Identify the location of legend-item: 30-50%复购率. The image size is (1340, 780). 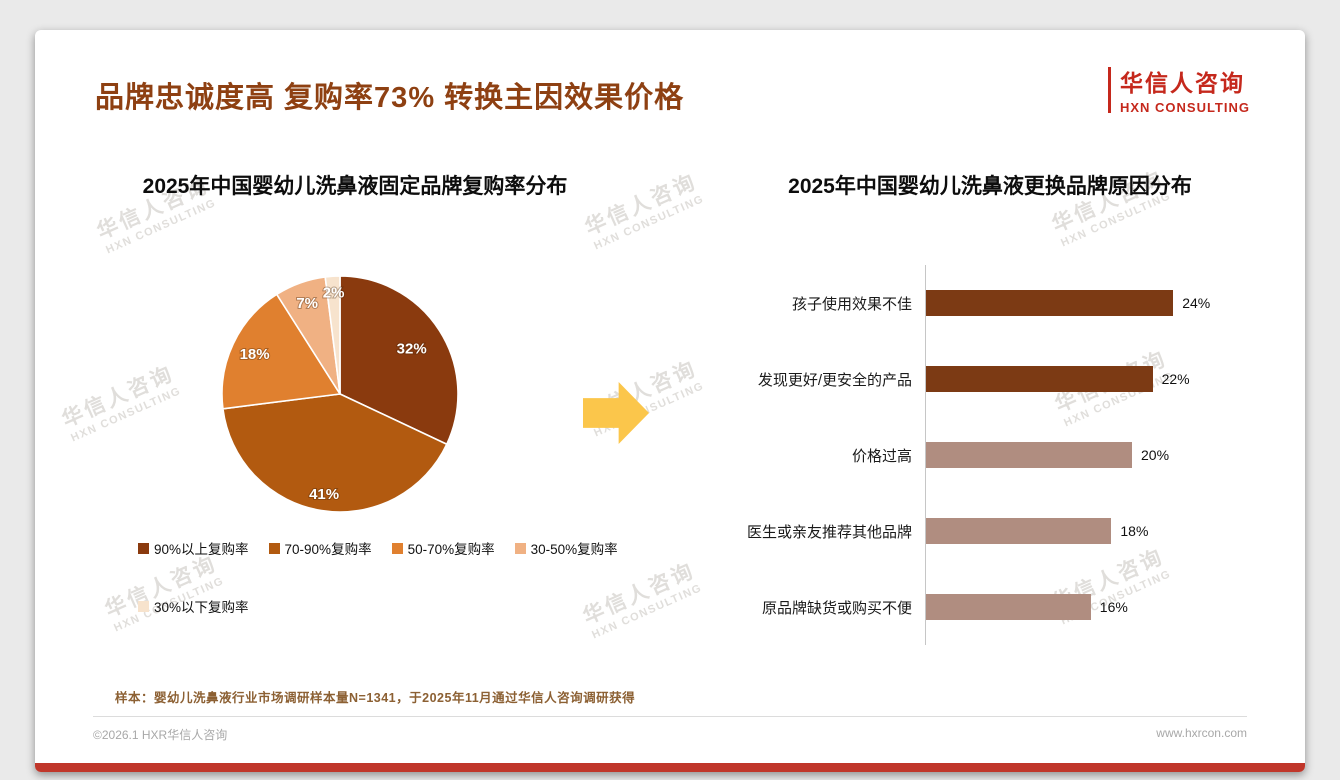
(566, 548).